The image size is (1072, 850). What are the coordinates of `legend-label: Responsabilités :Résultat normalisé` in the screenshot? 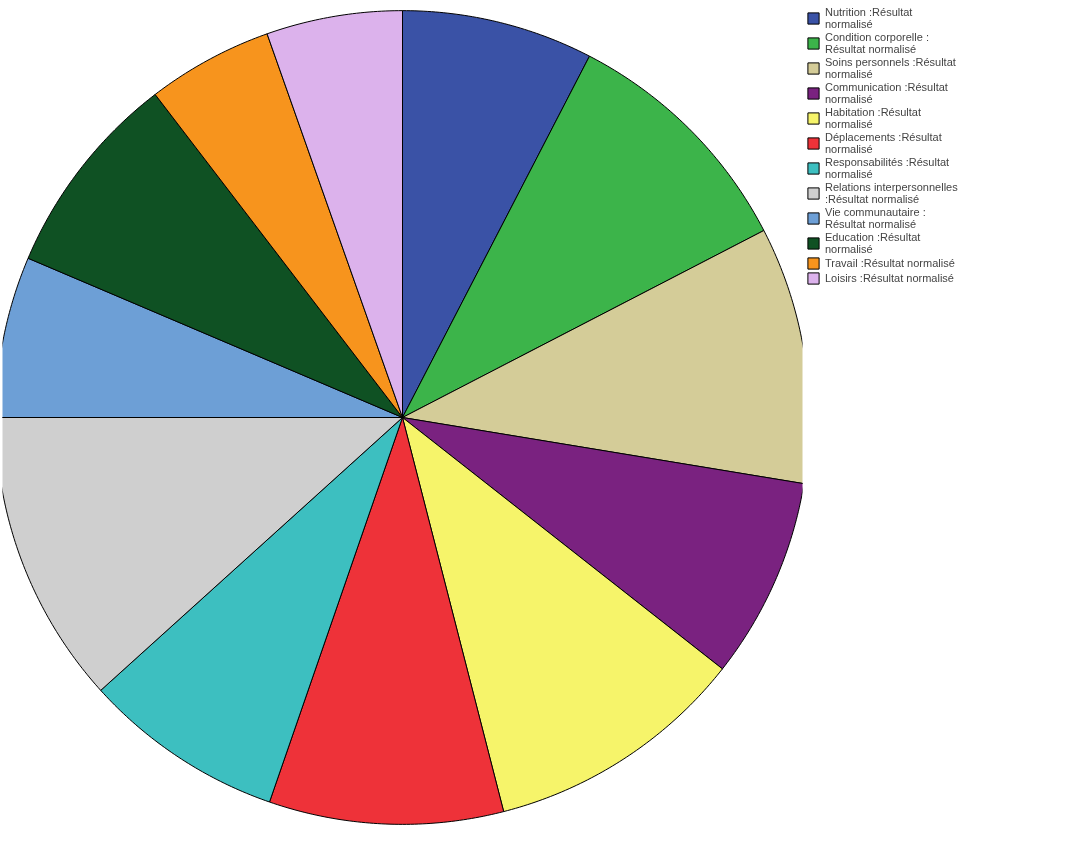 It's located at (887, 168).